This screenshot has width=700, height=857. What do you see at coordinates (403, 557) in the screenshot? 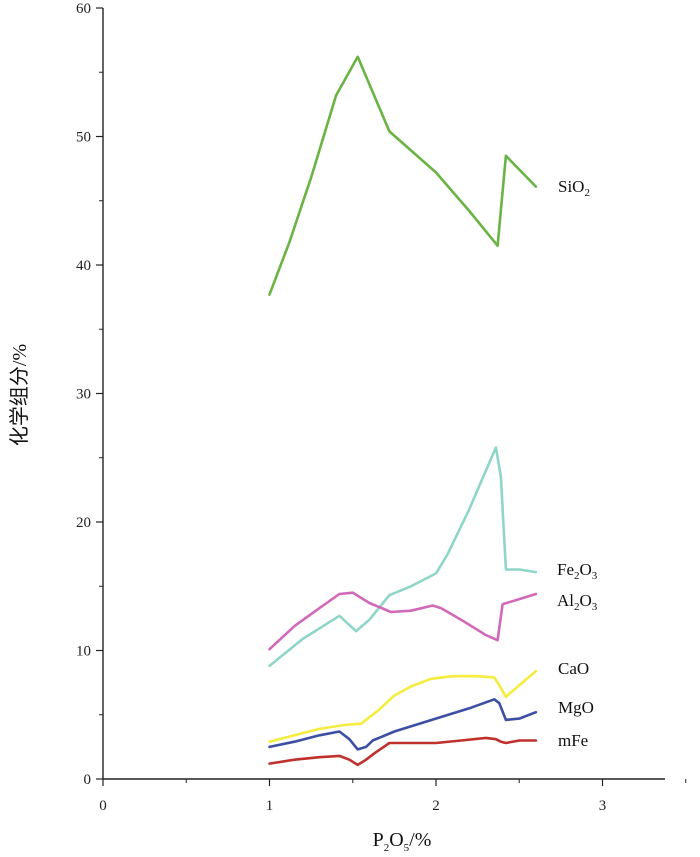
I see `series-line-Fe2O3` at bounding box center [403, 557].